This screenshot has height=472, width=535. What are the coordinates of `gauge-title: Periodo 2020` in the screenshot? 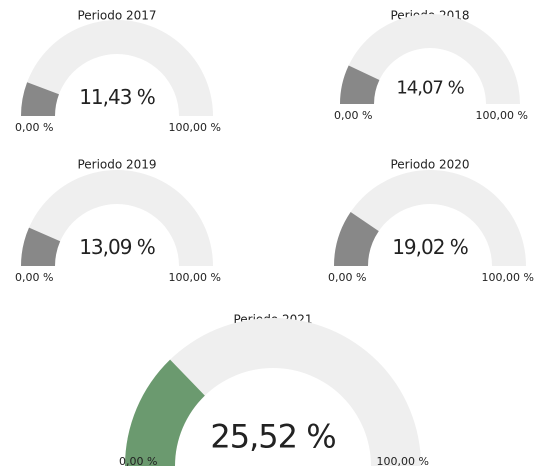 It's located at (429, 165).